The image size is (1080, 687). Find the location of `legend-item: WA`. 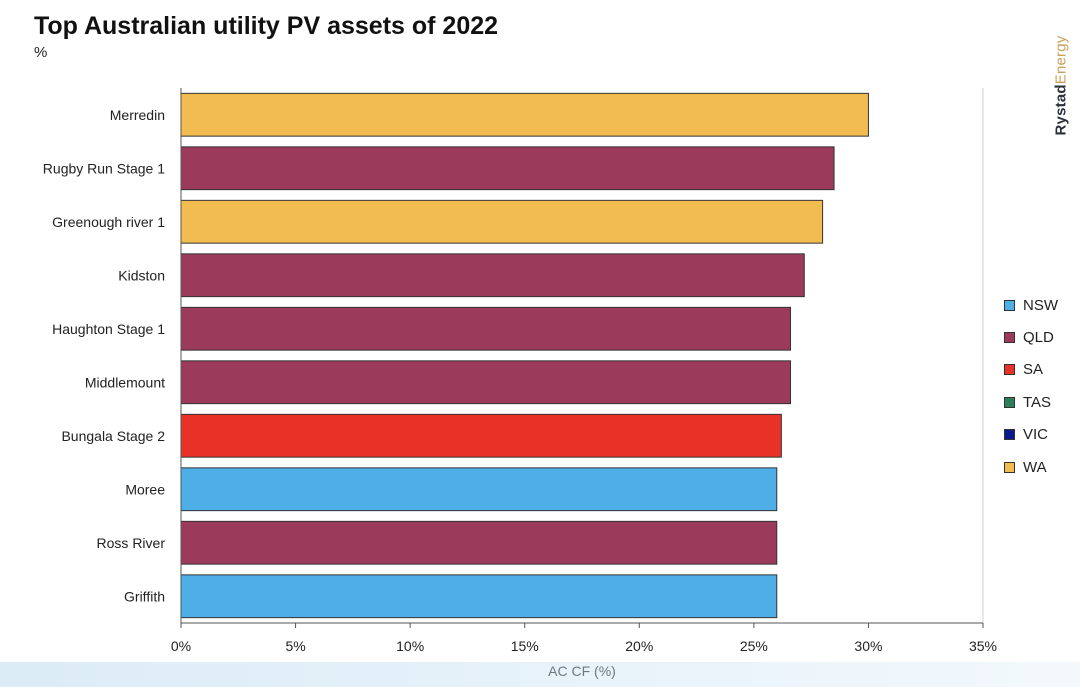

legend-item: WA is located at coordinates (1031, 467).